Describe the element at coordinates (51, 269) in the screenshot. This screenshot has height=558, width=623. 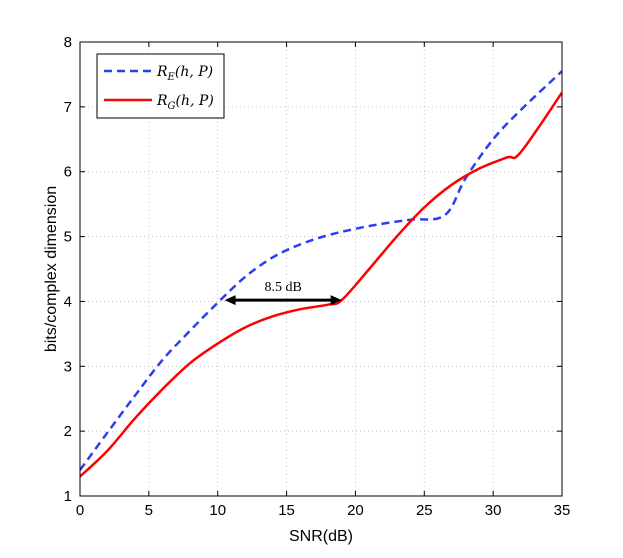
I see `y-axis-title: bits/complex dimension` at that location.